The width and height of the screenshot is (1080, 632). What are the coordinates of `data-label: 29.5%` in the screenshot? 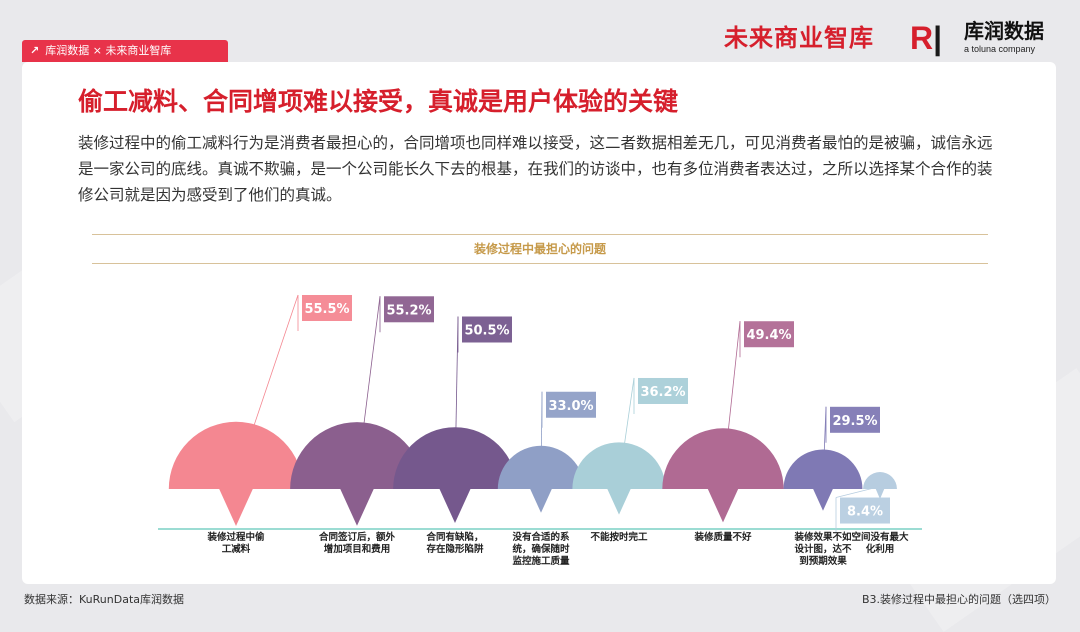 It's located at (855, 419).